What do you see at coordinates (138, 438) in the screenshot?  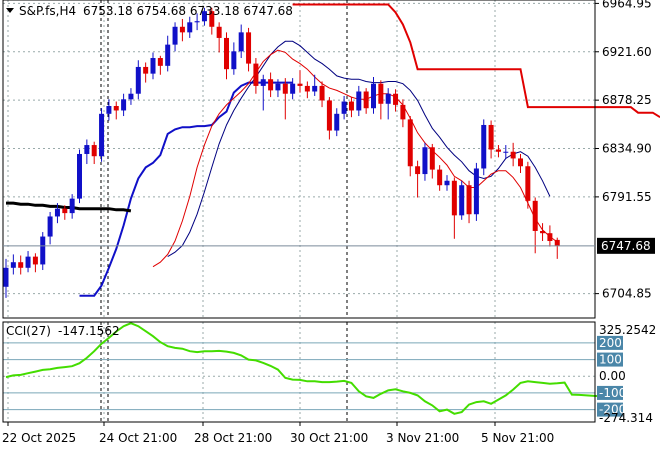 I see `time-tick-label-1: 24 Oct 21:00` at bounding box center [138, 438].